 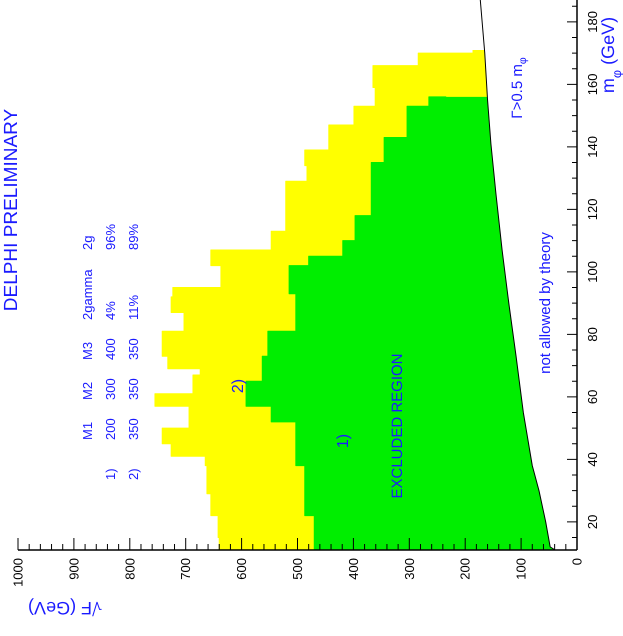 What do you see at coordinates (465, 569) in the screenshot?
I see `x-tick-label: 200` at bounding box center [465, 569].